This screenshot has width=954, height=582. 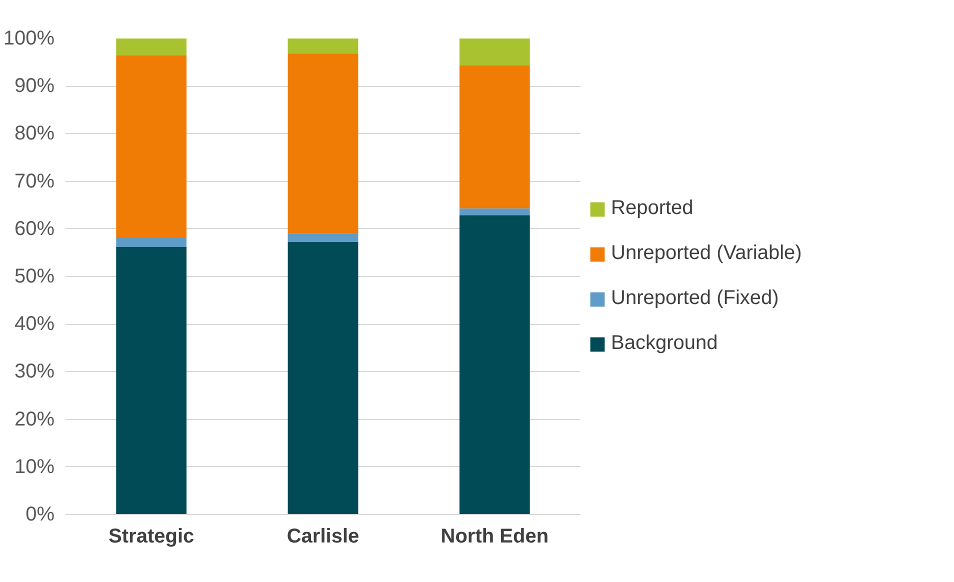 What do you see at coordinates (34, 371) in the screenshot?
I see `y-tick-label: 30%` at bounding box center [34, 371].